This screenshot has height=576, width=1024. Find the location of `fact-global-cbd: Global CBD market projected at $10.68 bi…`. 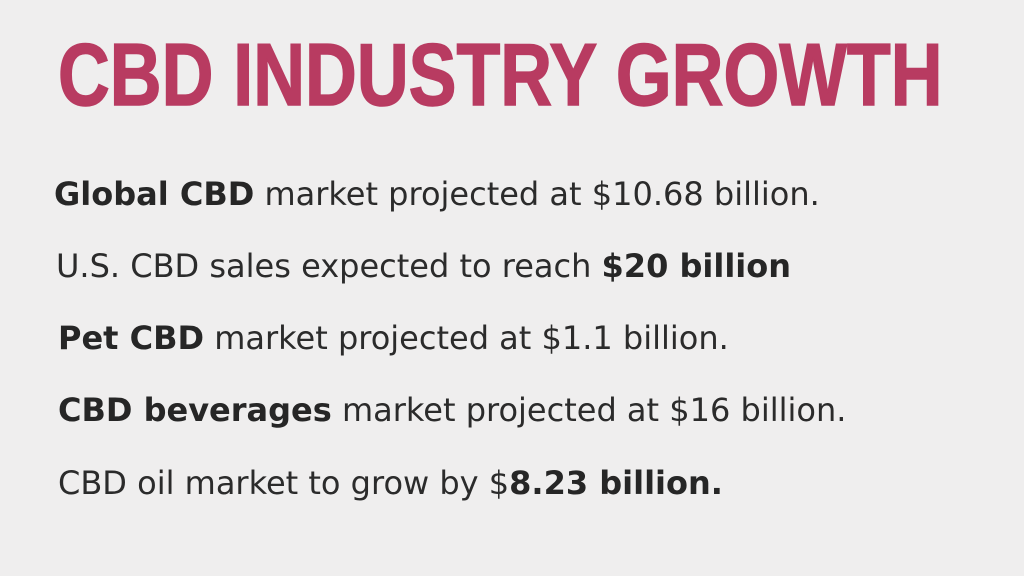

fact-global-cbd: Global CBD market projected at $10.68 bi… is located at coordinates (437, 194).